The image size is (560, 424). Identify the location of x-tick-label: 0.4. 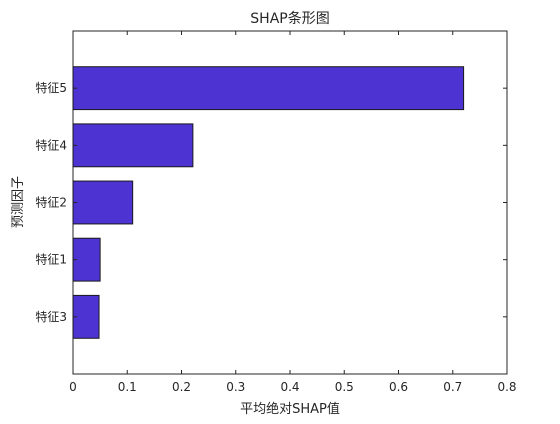
(289, 387).